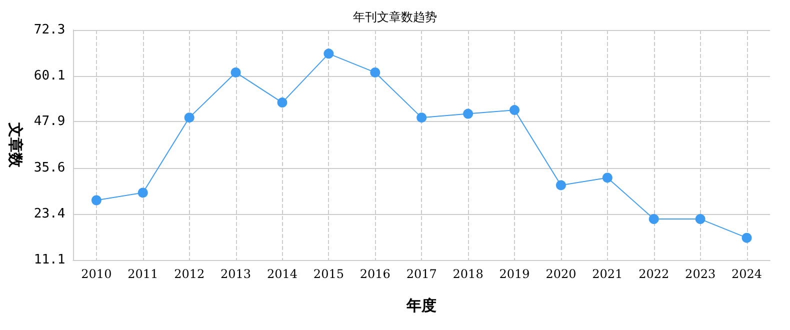 Image resolution: width=790 pixels, height=330 pixels. What do you see at coordinates (328, 274) in the screenshot?
I see `x-tick-label: 2015` at bounding box center [328, 274].